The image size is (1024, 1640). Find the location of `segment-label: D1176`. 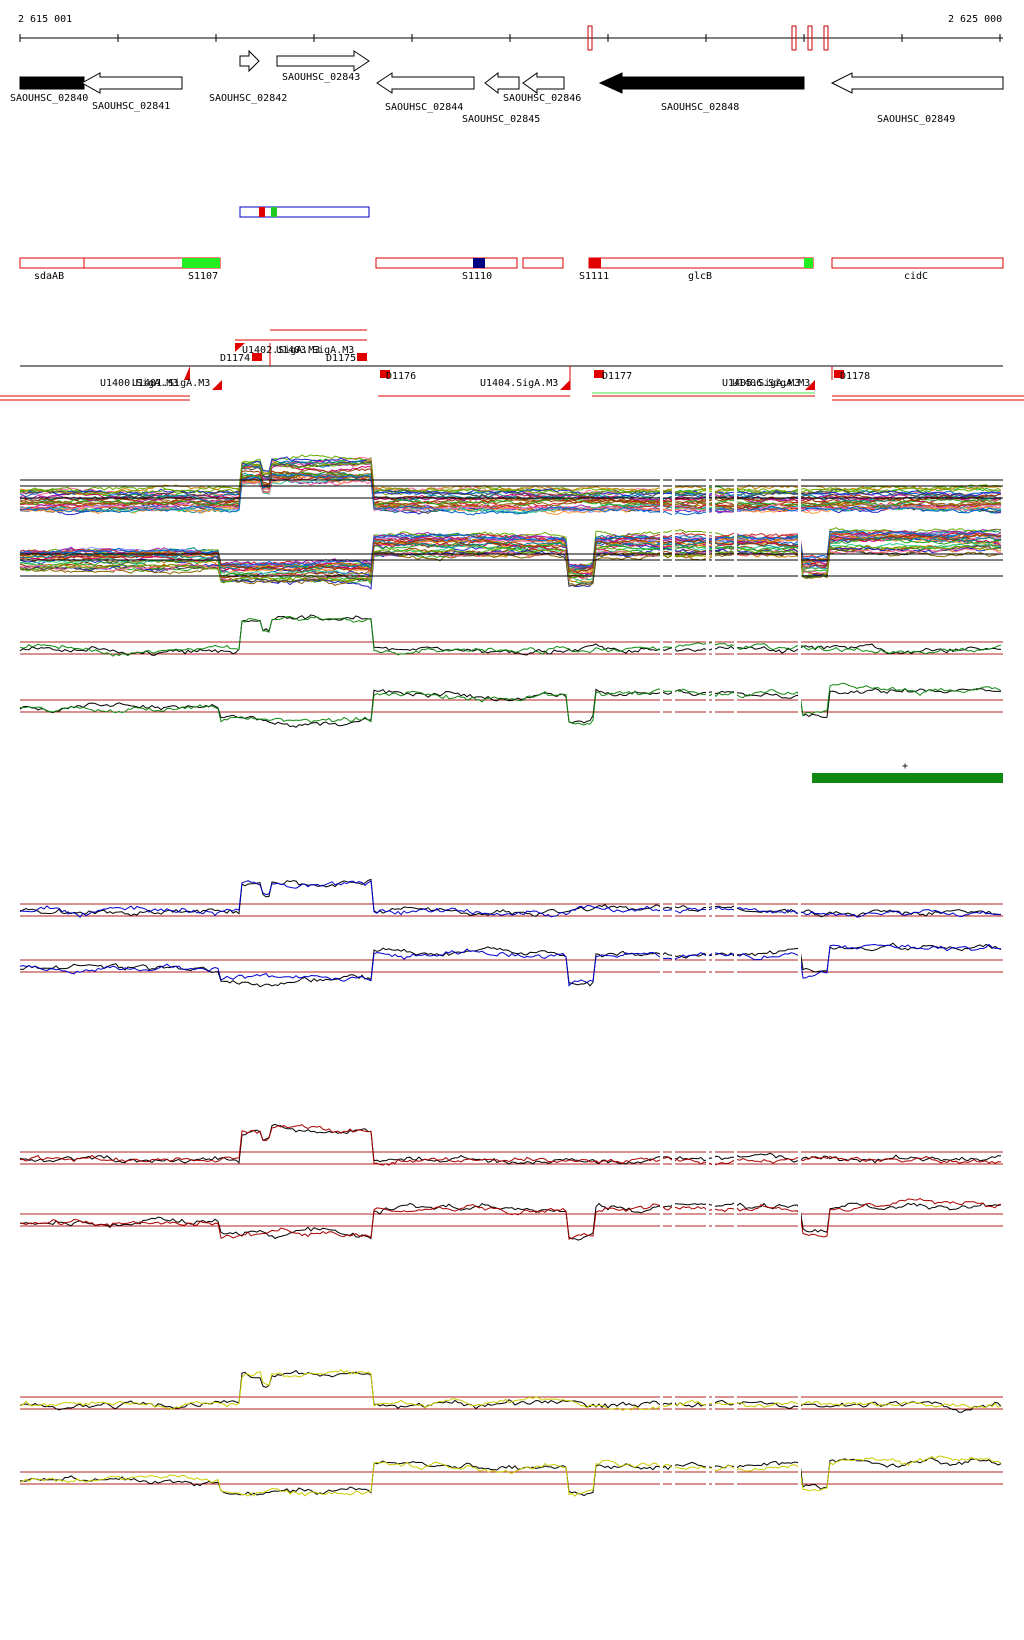

segment-label: D1176 is located at coordinates (401, 376).